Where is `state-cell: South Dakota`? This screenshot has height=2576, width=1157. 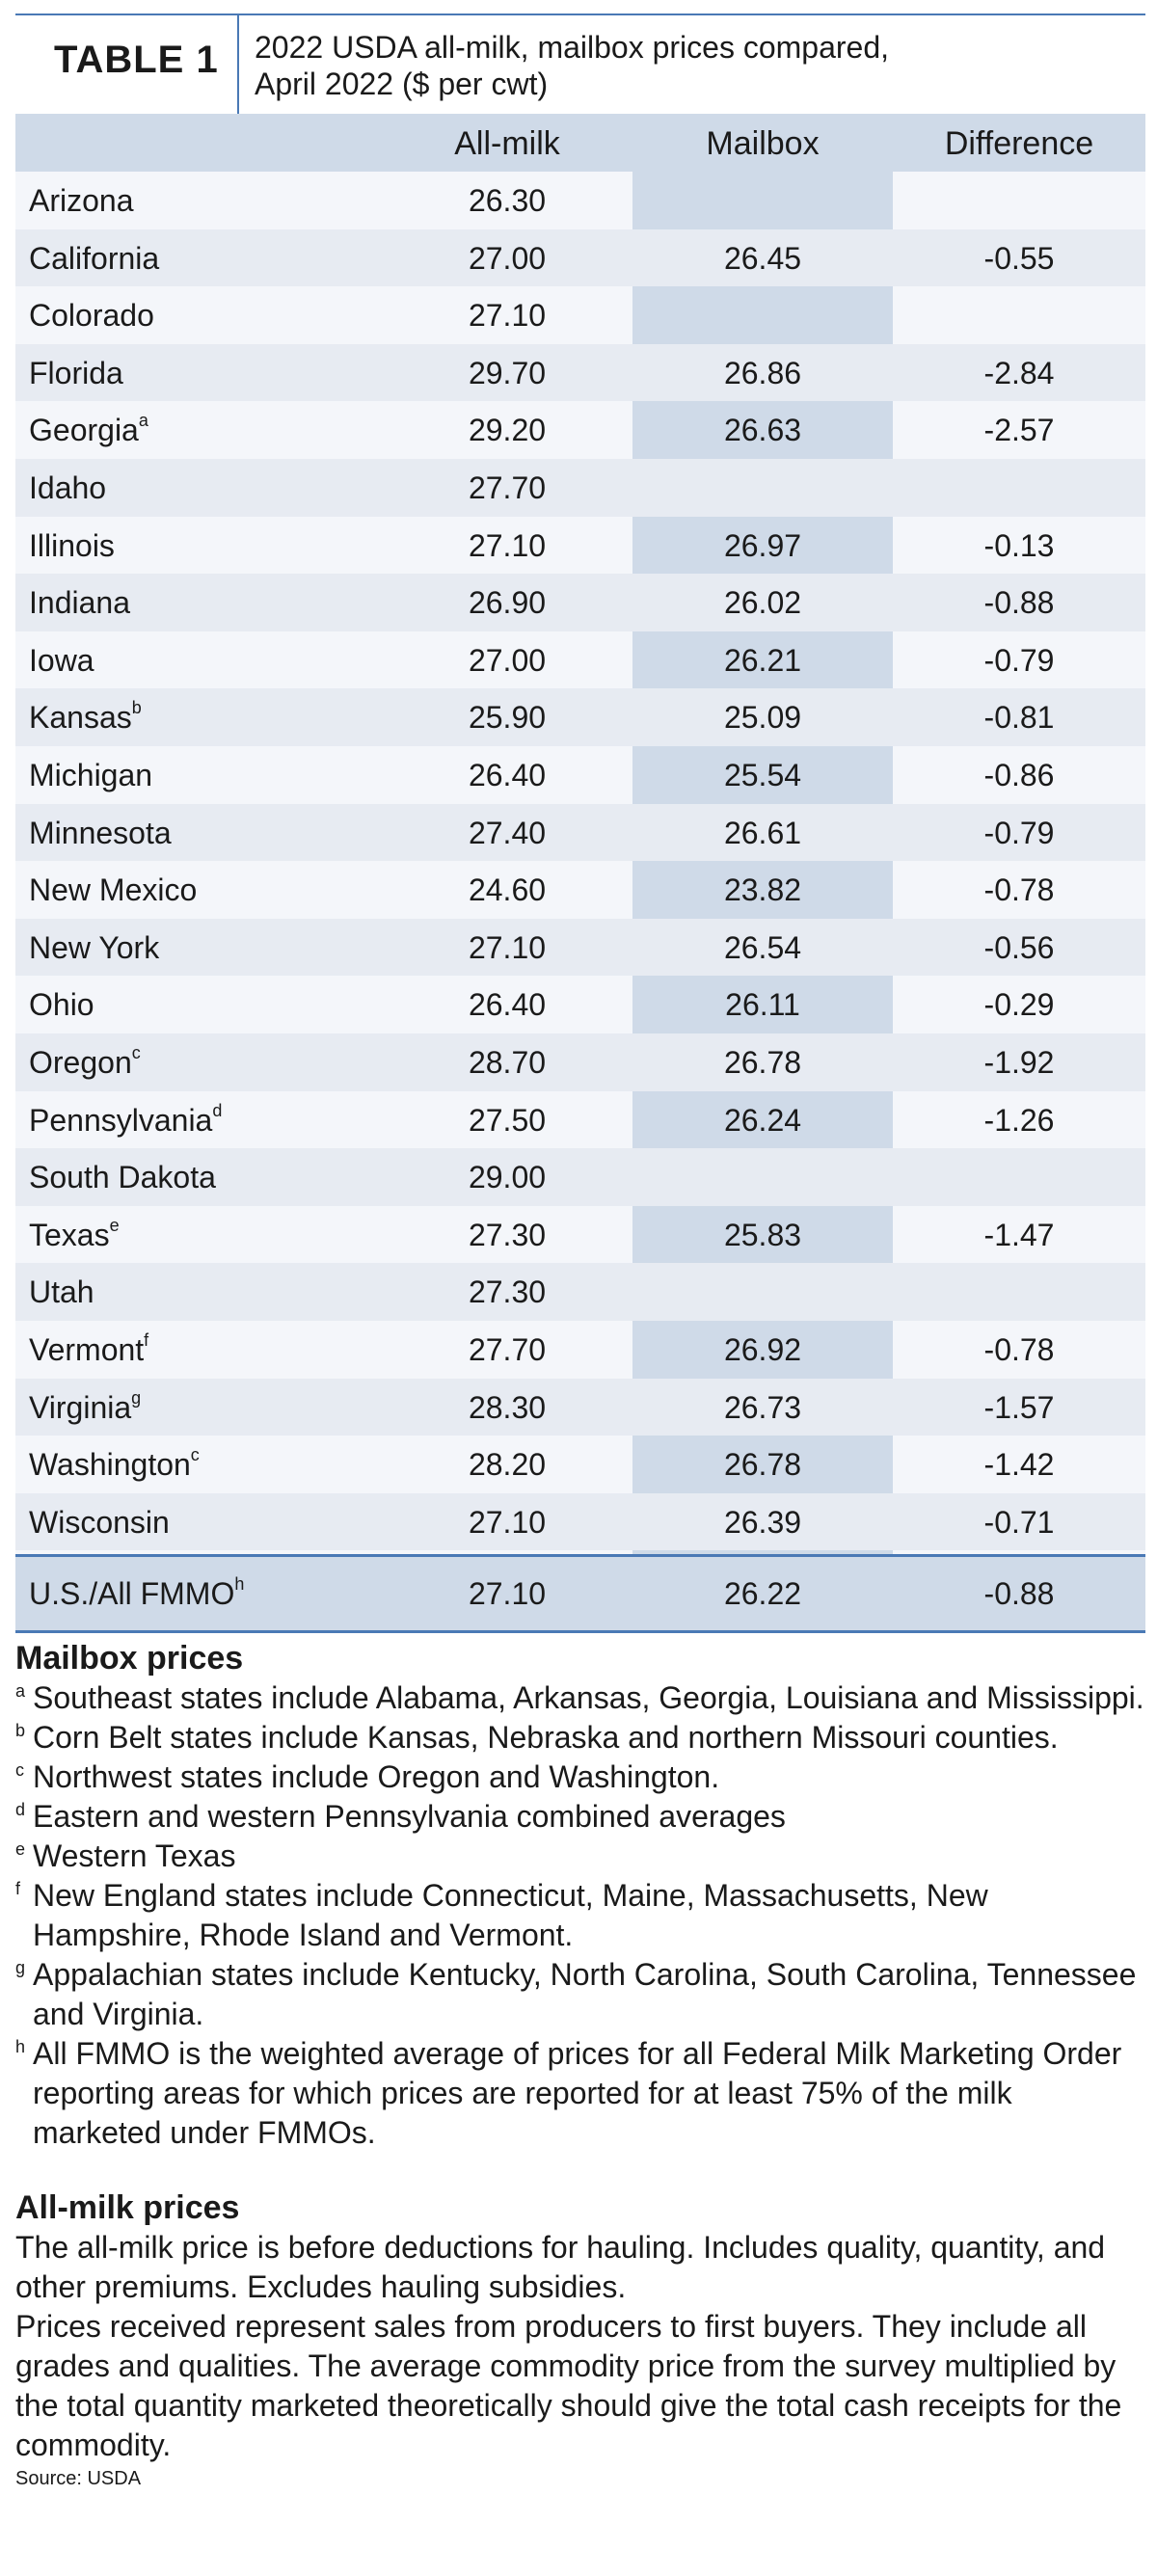
state-cell: South Dakota is located at coordinates (122, 1178).